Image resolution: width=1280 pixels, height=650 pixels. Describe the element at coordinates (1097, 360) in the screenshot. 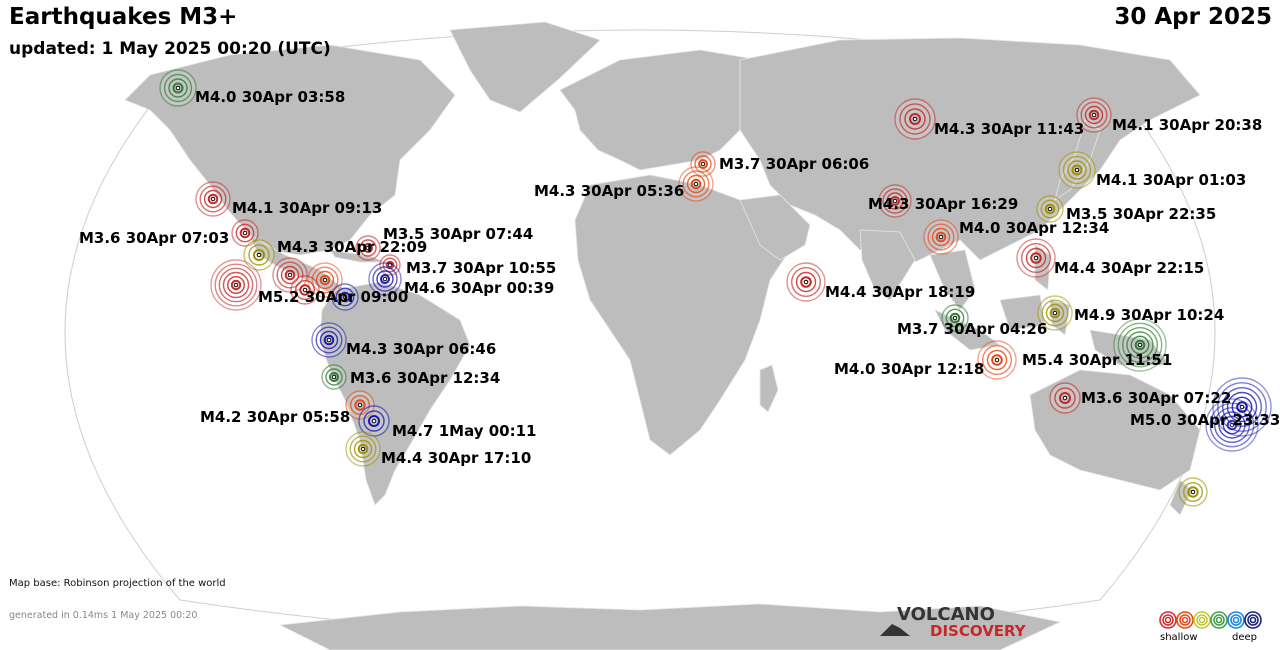

I see `earthquake-label: M5.4 30Apr 11:51` at that location.